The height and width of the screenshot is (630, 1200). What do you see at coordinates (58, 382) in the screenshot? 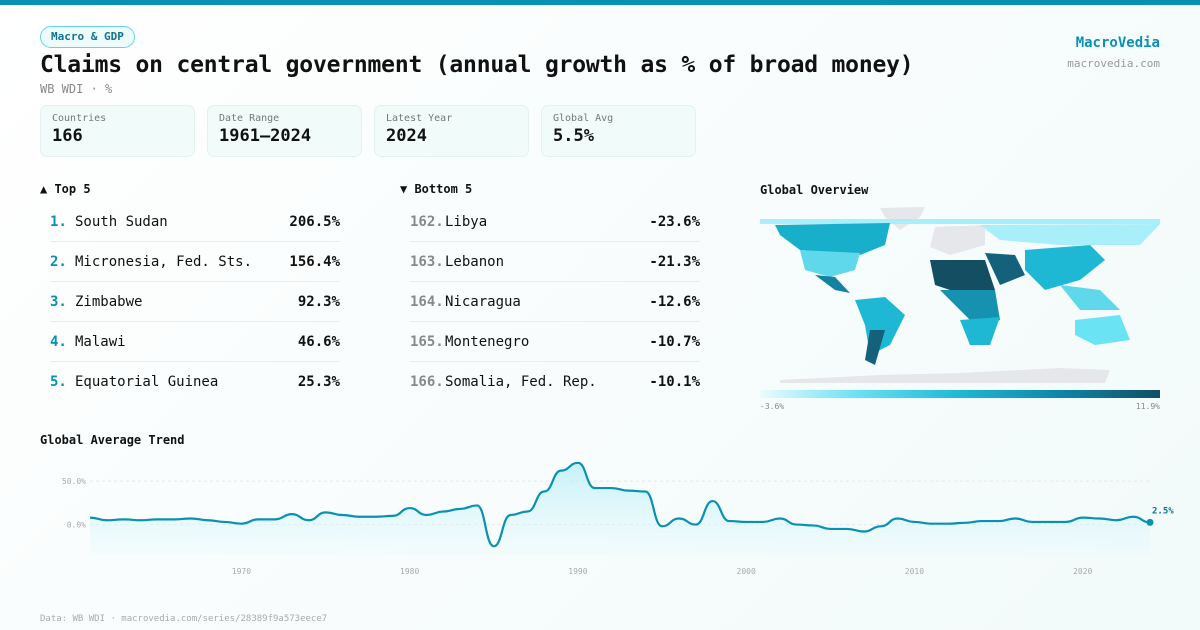
I see `rank-number: 5.` at bounding box center [58, 382].